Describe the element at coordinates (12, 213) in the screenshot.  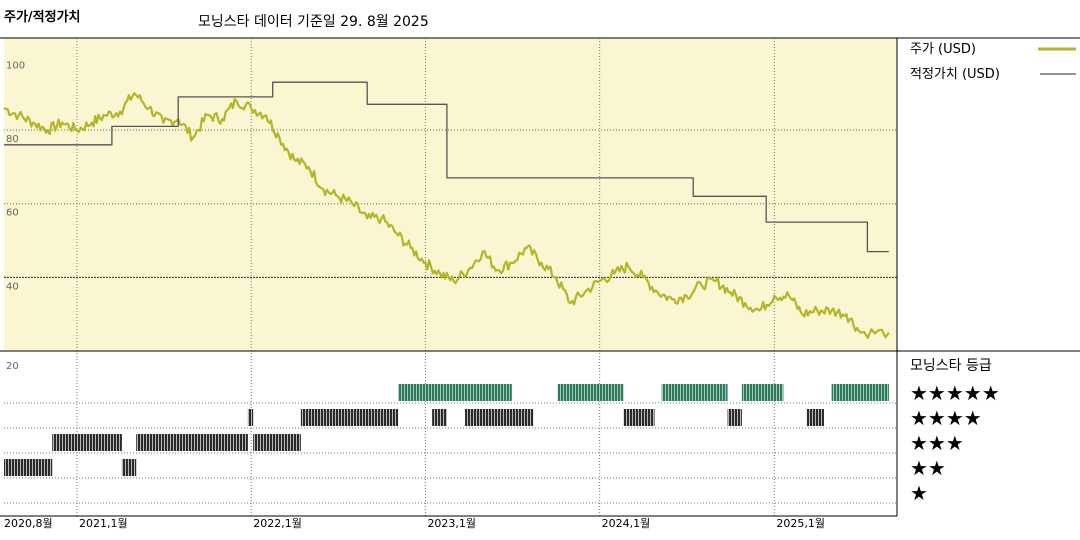
I see `y-tick-label: 60` at that location.